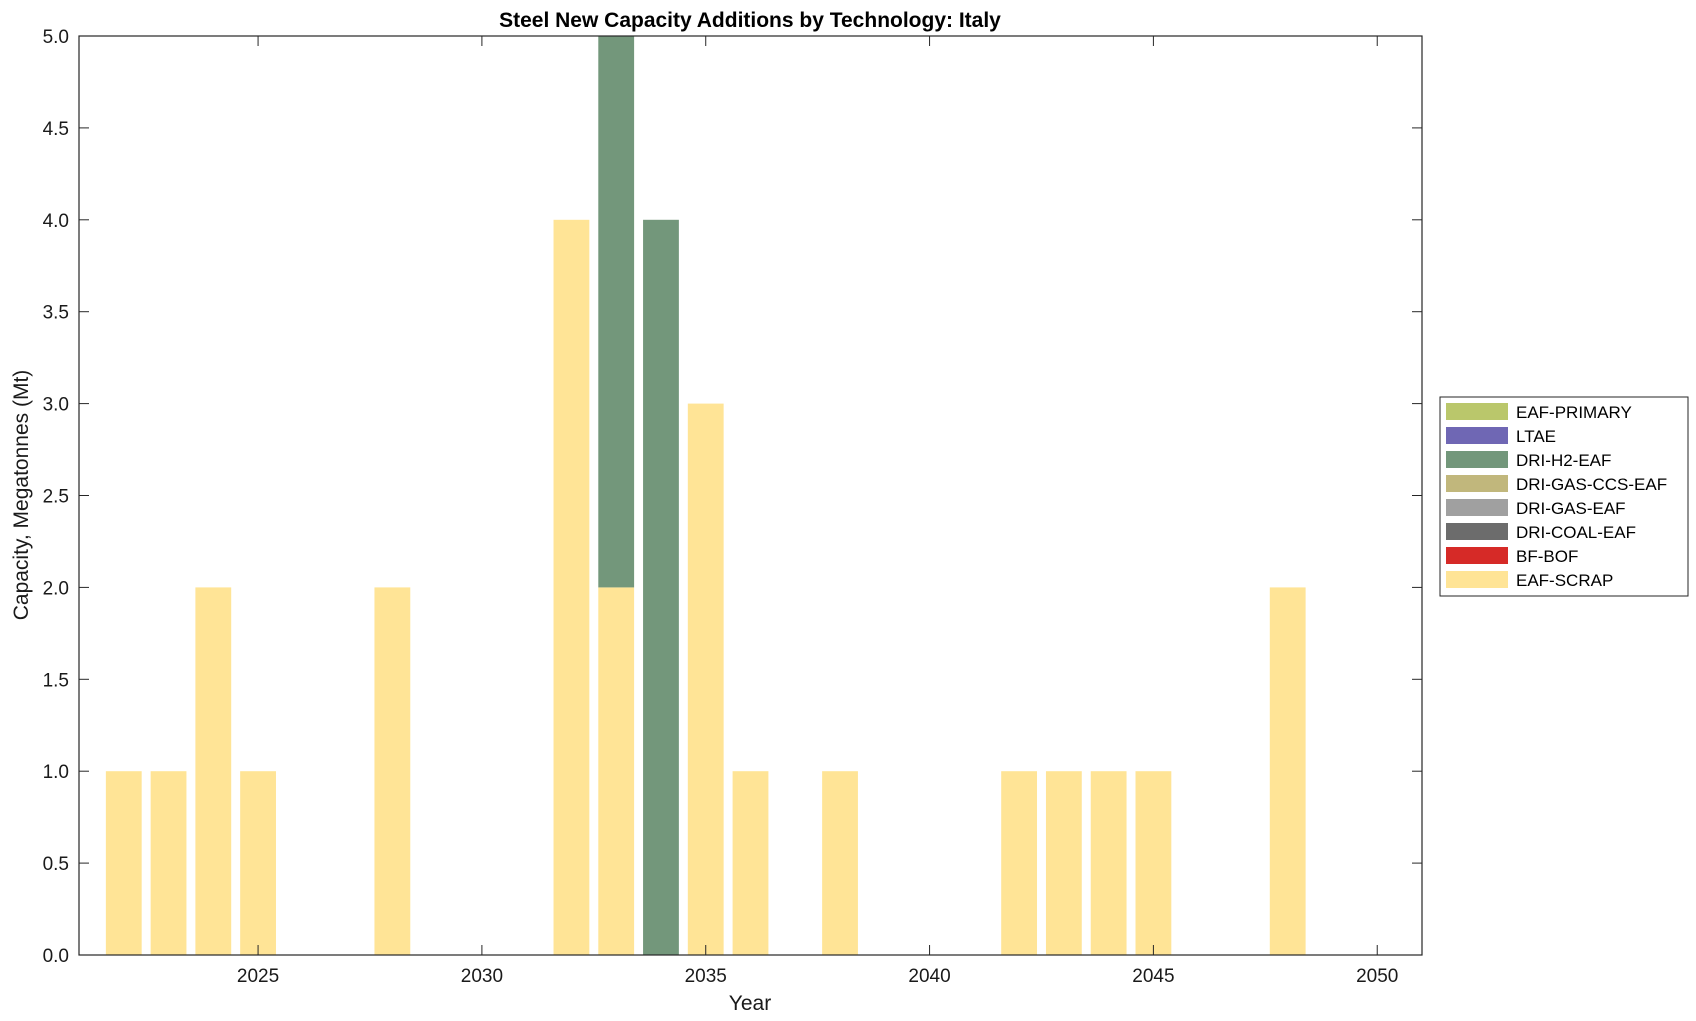 The width and height of the screenshot is (1696, 1021). Describe the element at coordinates (1547, 556) in the screenshot. I see `legend-label-bf-bof: BF-BOF` at that location.